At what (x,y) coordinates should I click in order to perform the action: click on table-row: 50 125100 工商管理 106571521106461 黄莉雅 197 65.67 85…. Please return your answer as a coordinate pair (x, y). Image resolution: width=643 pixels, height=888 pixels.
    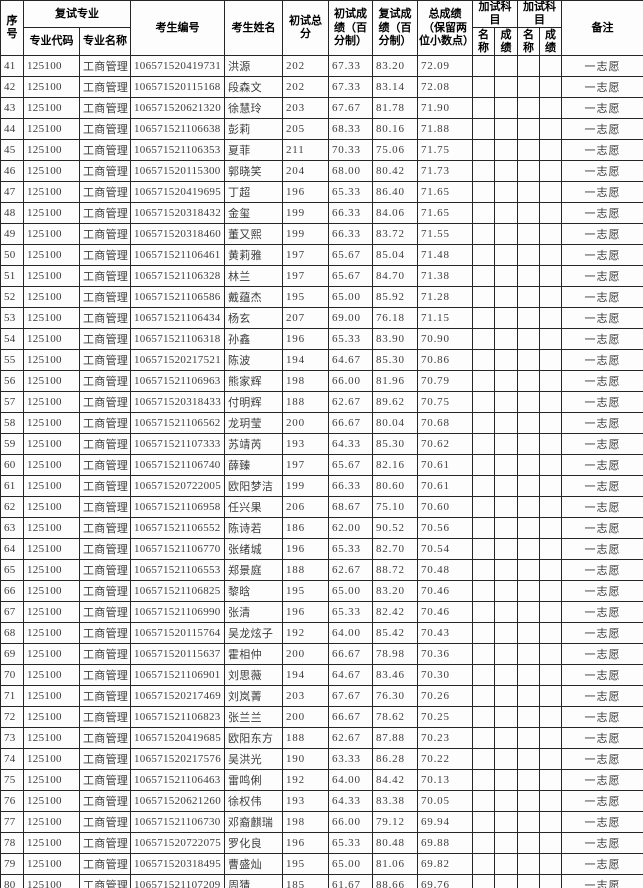
    Looking at the image, I should click on (321, 255).